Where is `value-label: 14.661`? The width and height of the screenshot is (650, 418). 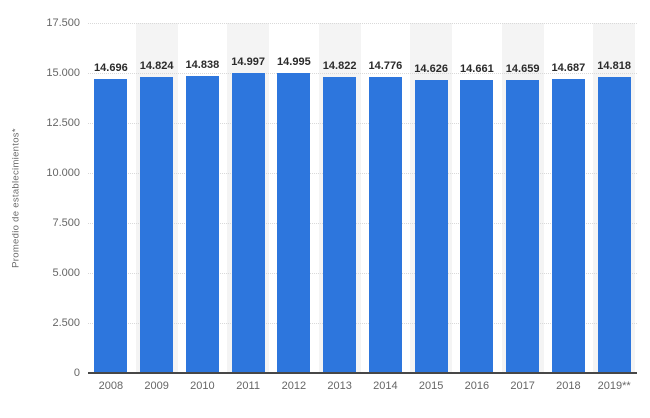 value-label: 14.661 is located at coordinates (477, 68).